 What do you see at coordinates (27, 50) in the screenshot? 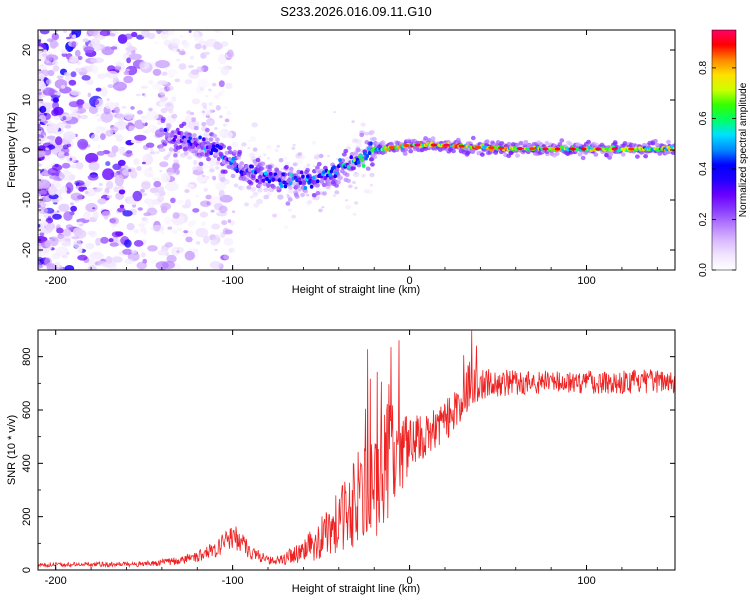
I see `spectrogram-ytick-label: 20` at bounding box center [27, 50].